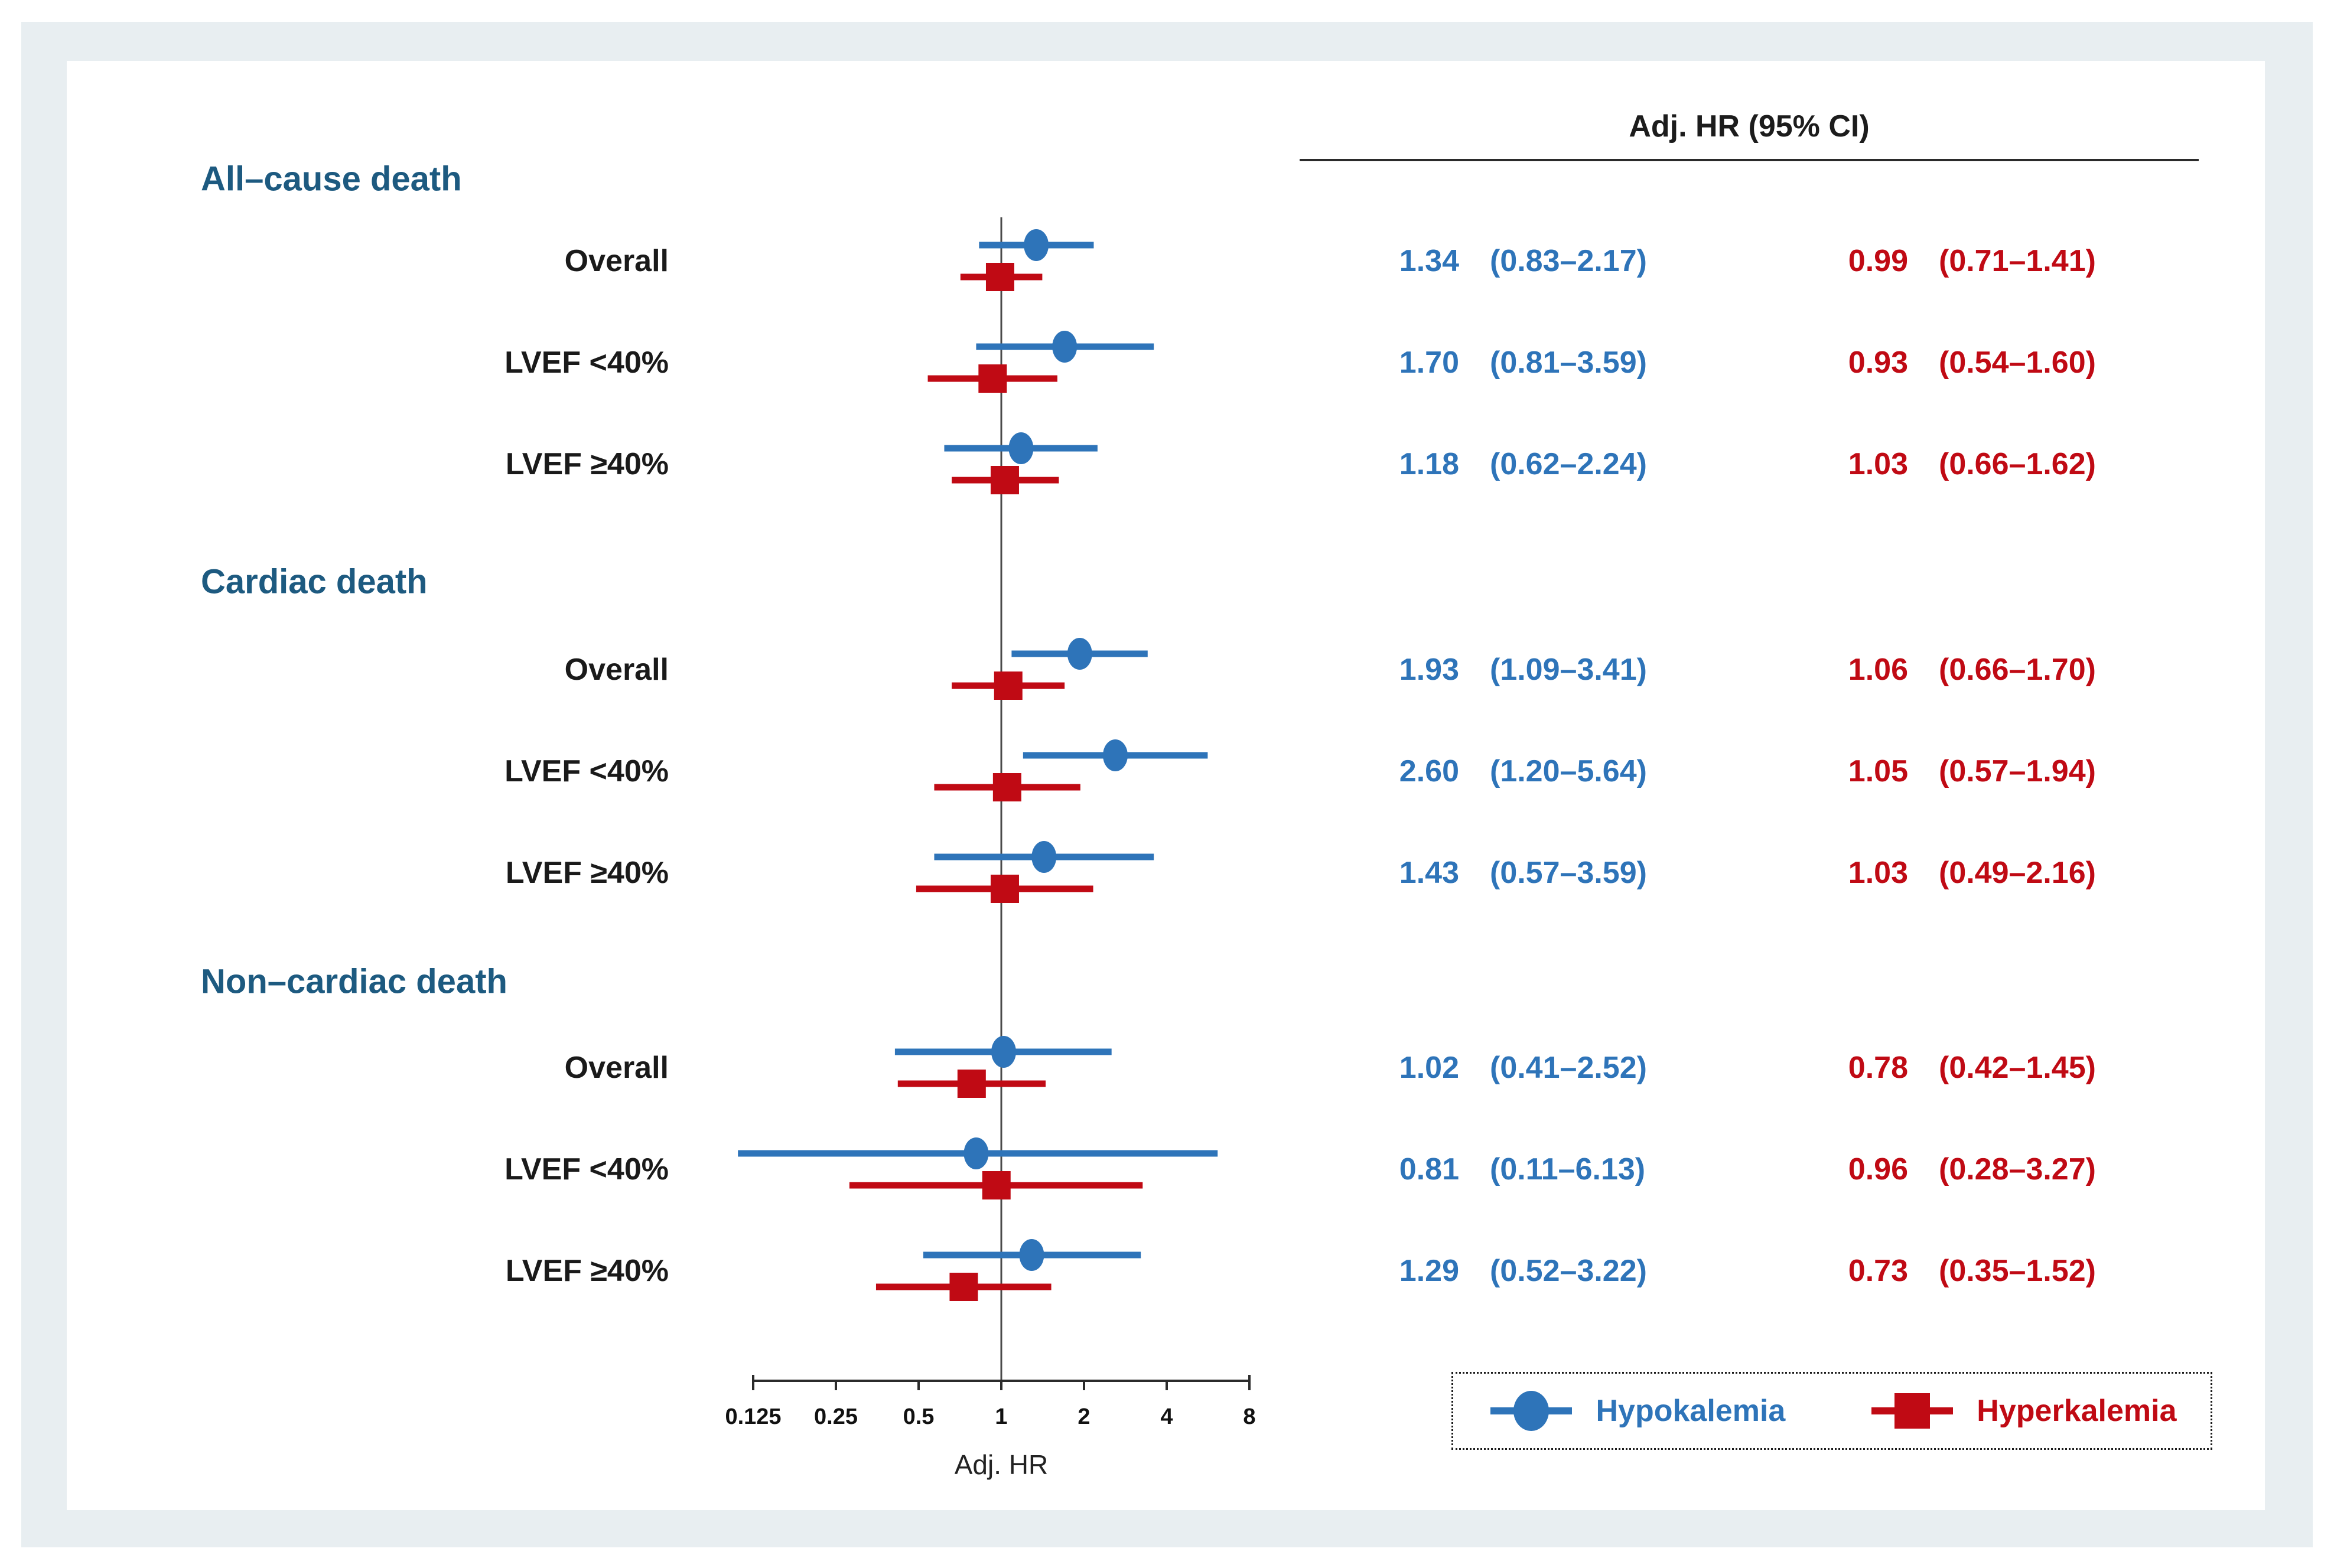  Describe the element at coordinates (1568, 261) in the screenshot. I see `hr-ci-hypokalemia: (0.83–2.17)` at that location.